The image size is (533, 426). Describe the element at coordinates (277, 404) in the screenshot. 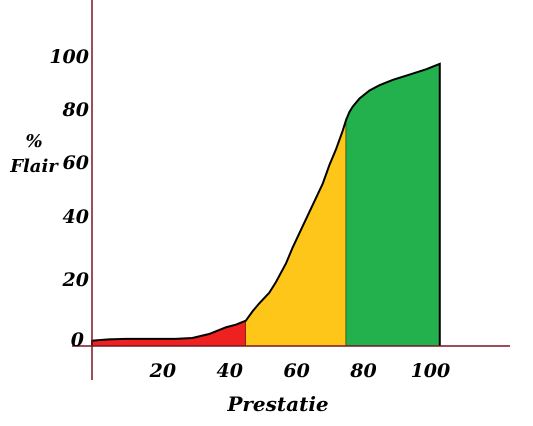

I see `x-axis-label: Prestatie` at that location.